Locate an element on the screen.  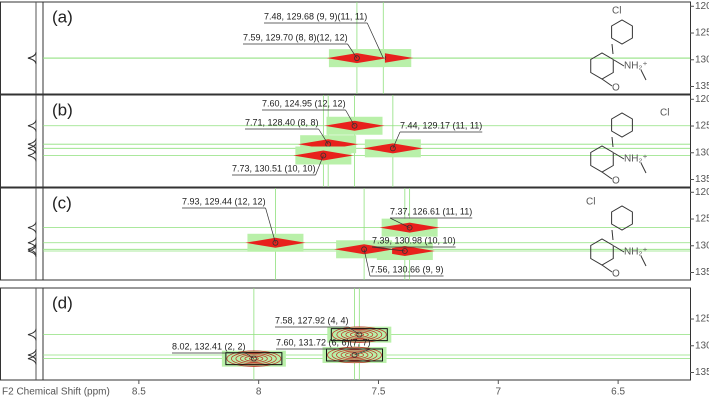
x-tick-label: 8 is located at coordinates (259, 392).